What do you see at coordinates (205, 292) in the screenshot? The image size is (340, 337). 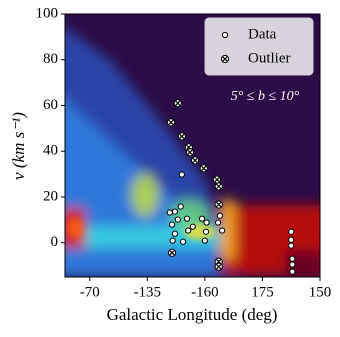 I see `x-tick-label: -160` at bounding box center [205, 292].